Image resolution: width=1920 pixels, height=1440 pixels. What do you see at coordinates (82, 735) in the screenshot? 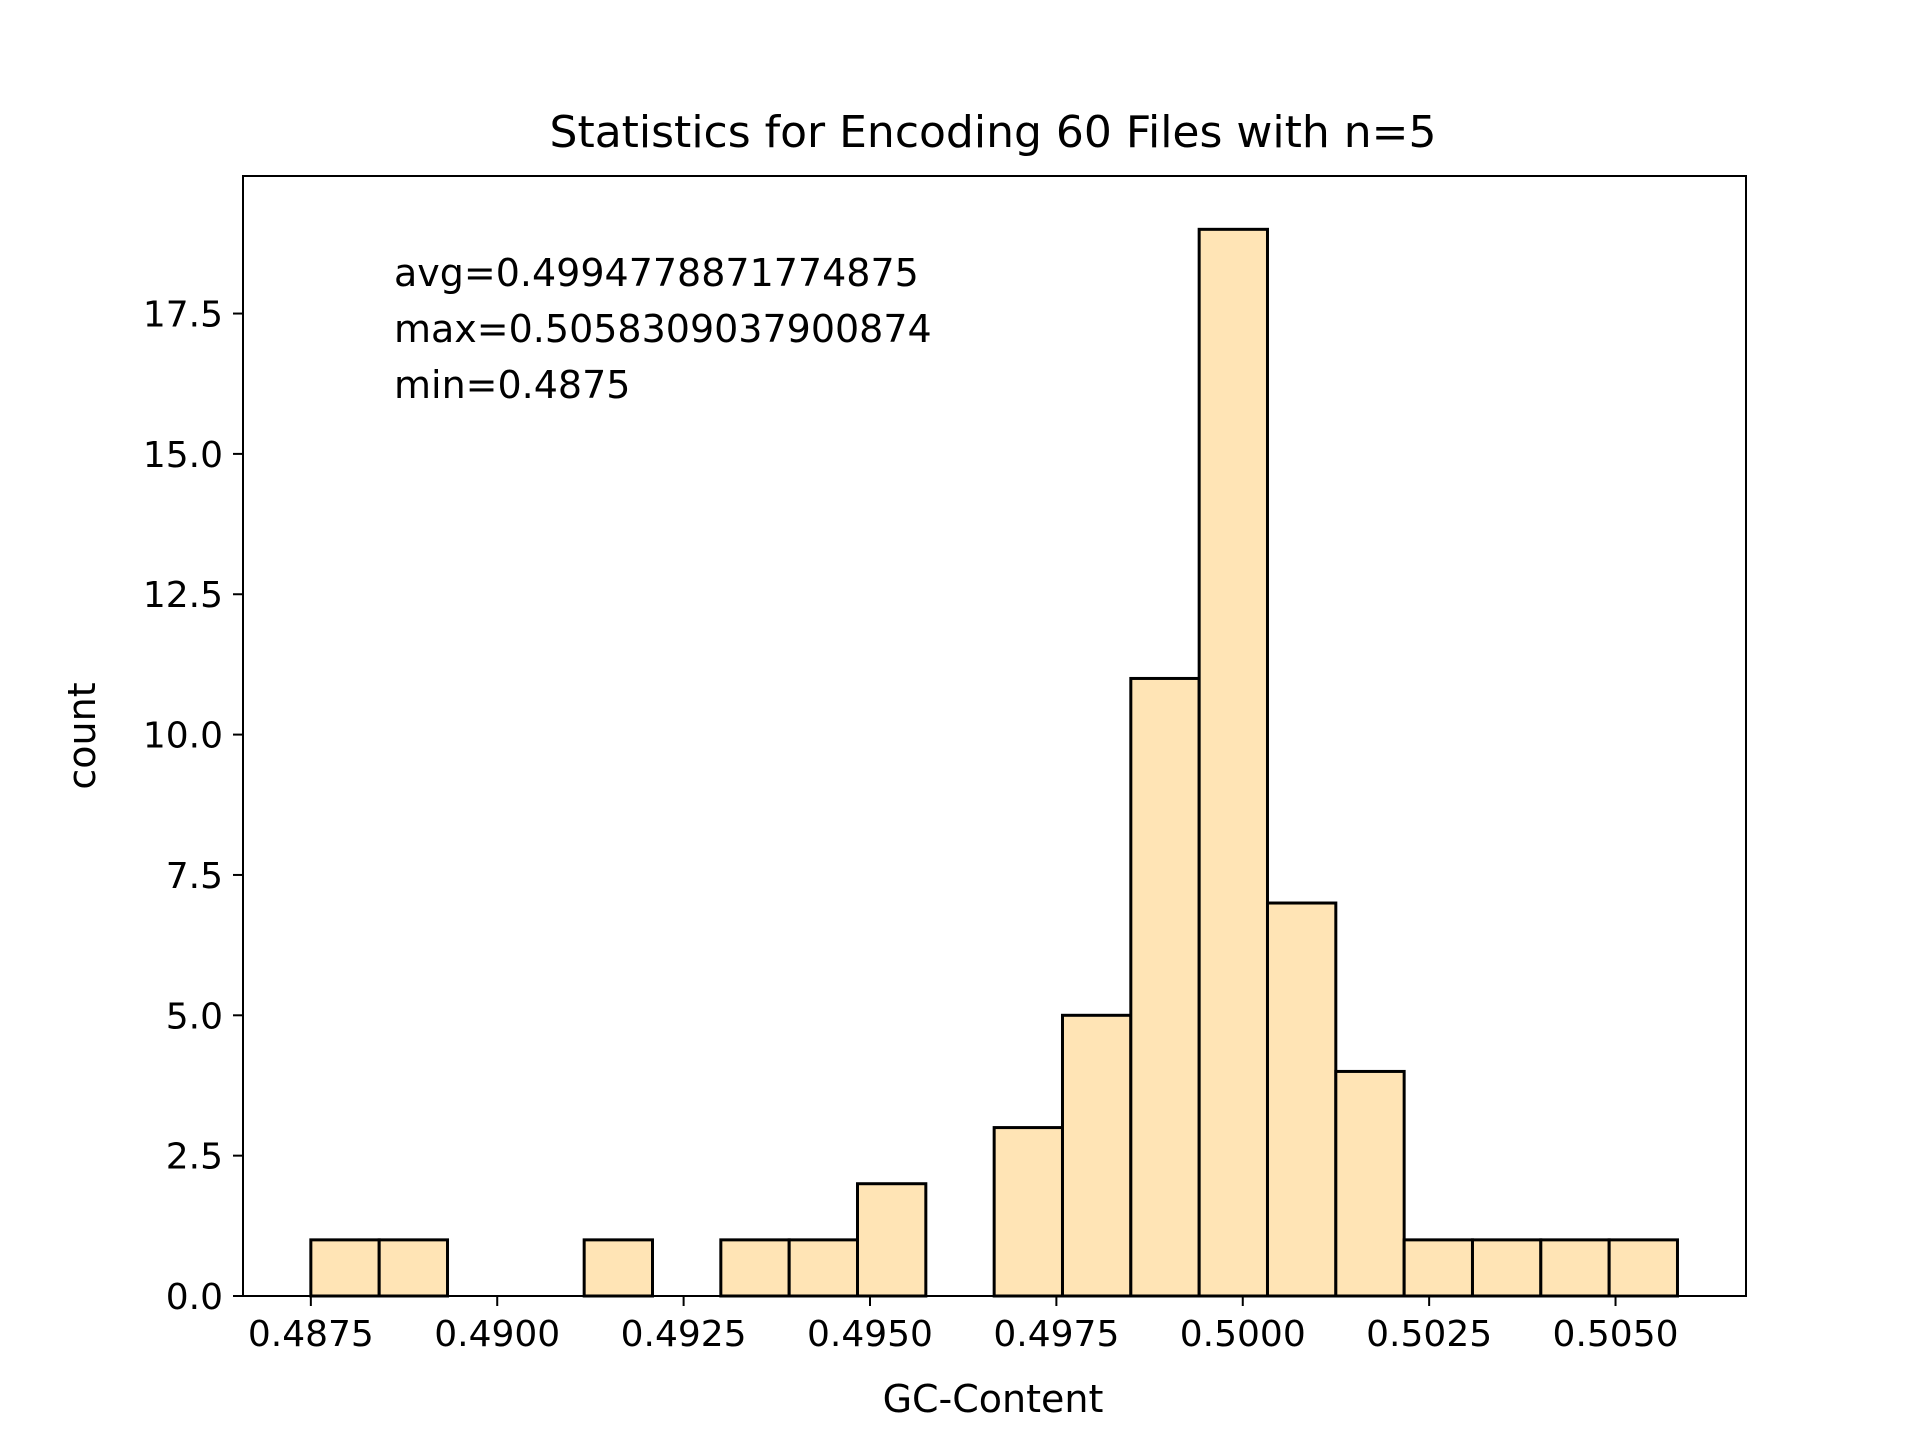
I see `y-axis-label: count` at bounding box center [82, 735].